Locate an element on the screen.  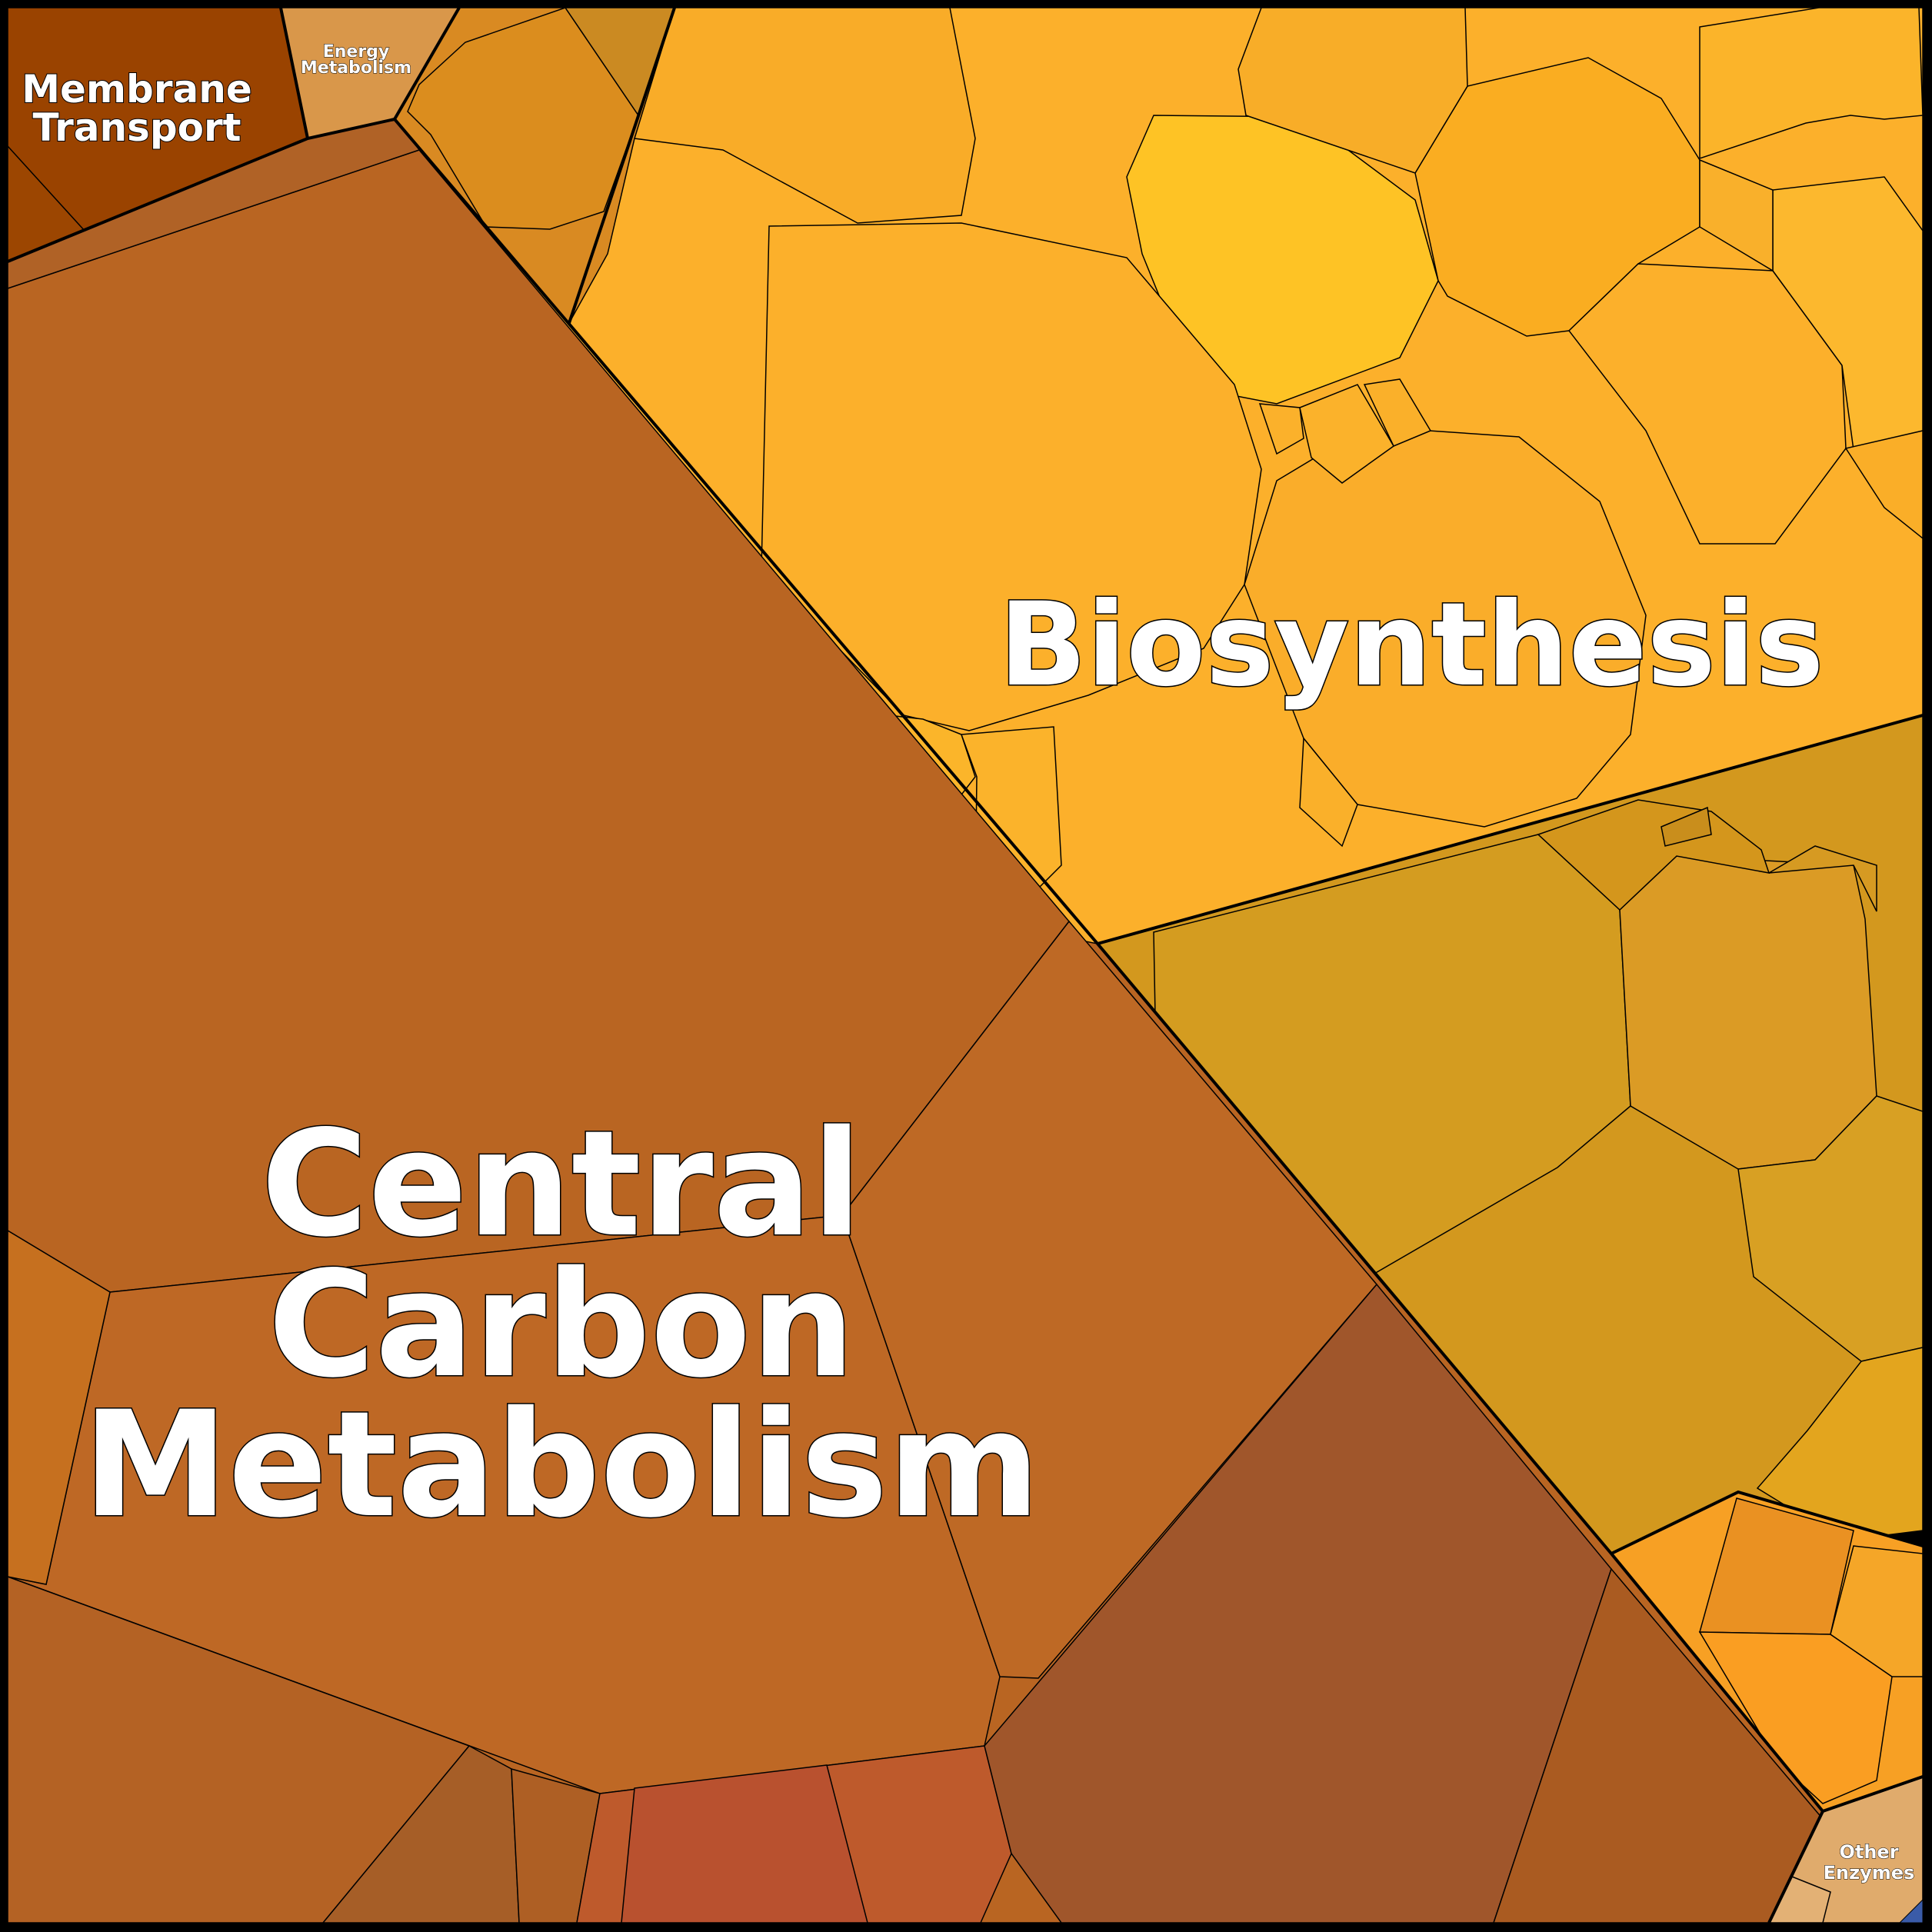
label-biosynthesis: Biosynthesis is located at coordinates (1411, 645).